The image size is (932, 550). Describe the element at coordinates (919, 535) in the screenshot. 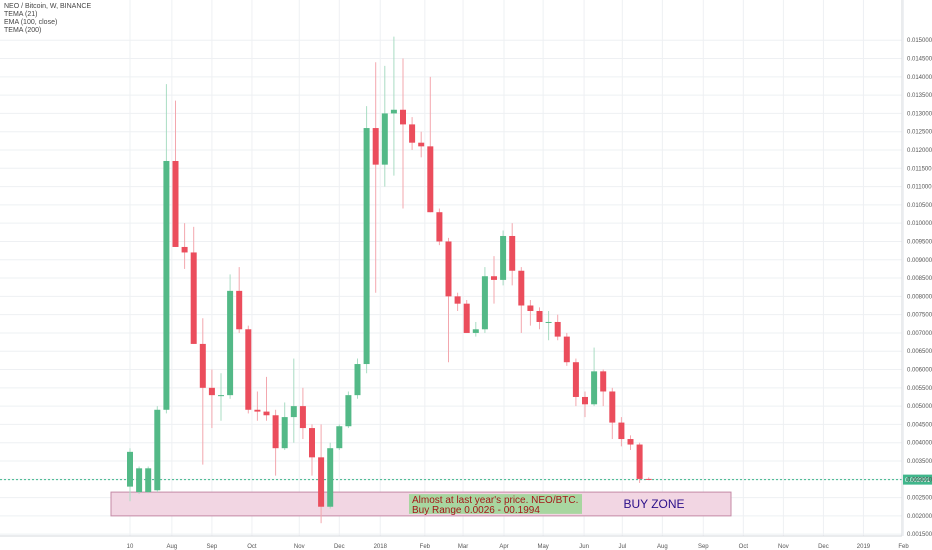

I see `y-tick-label: 0.001500` at that location.